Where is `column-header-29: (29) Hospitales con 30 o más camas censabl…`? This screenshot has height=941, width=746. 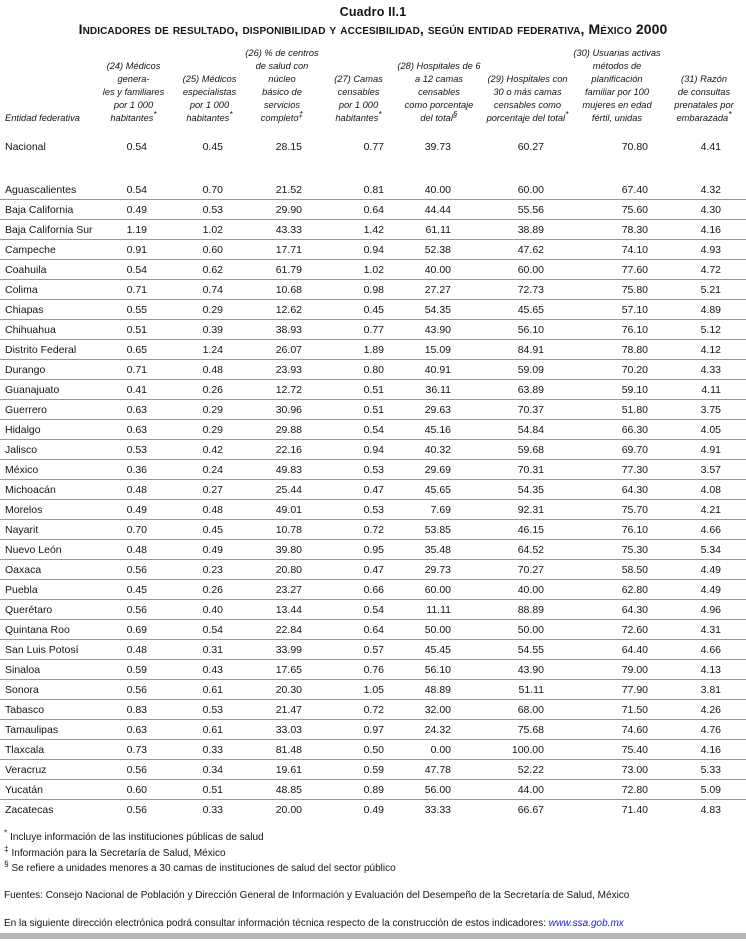 column-header-29: (29) Hospitales con 30 o más camas censabl… is located at coordinates (527, 98).